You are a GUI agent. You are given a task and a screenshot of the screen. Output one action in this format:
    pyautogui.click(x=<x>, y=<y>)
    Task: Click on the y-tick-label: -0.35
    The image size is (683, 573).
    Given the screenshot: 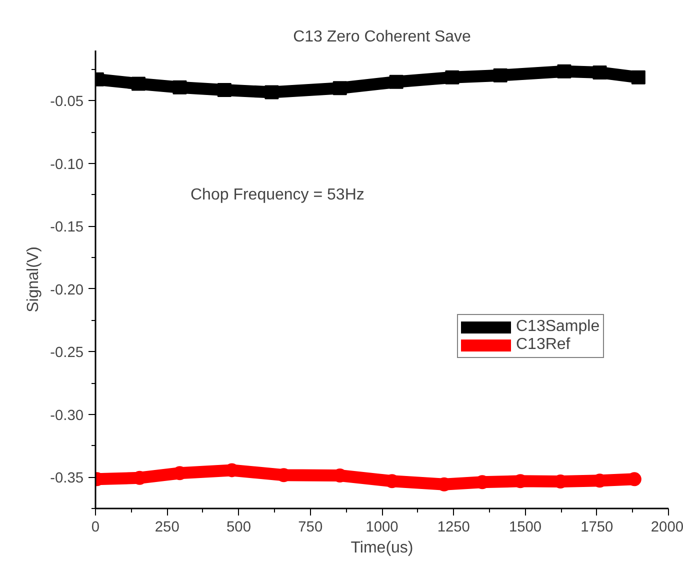 What is the action you would take?
    pyautogui.click(x=67, y=478)
    